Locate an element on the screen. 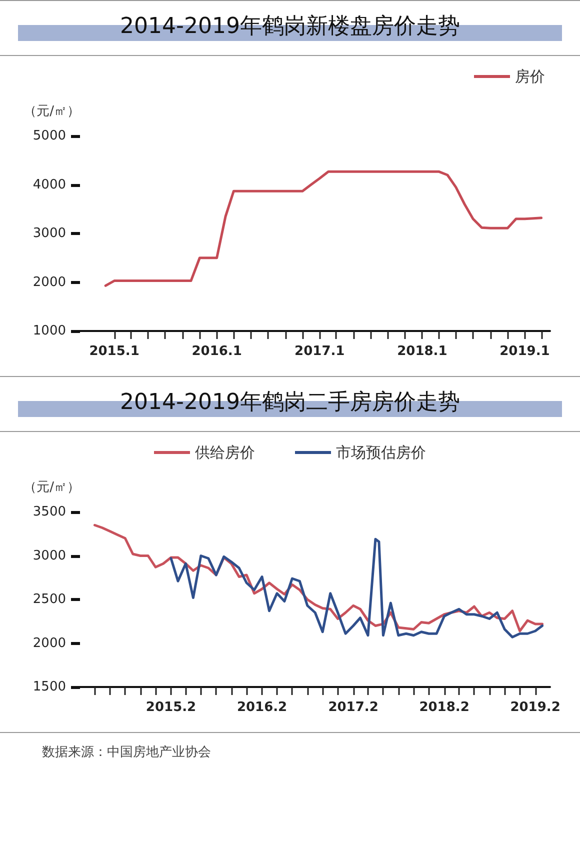 This screenshot has width=580, height=854. x-tick-label: 2017.2 is located at coordinates (353, 707).